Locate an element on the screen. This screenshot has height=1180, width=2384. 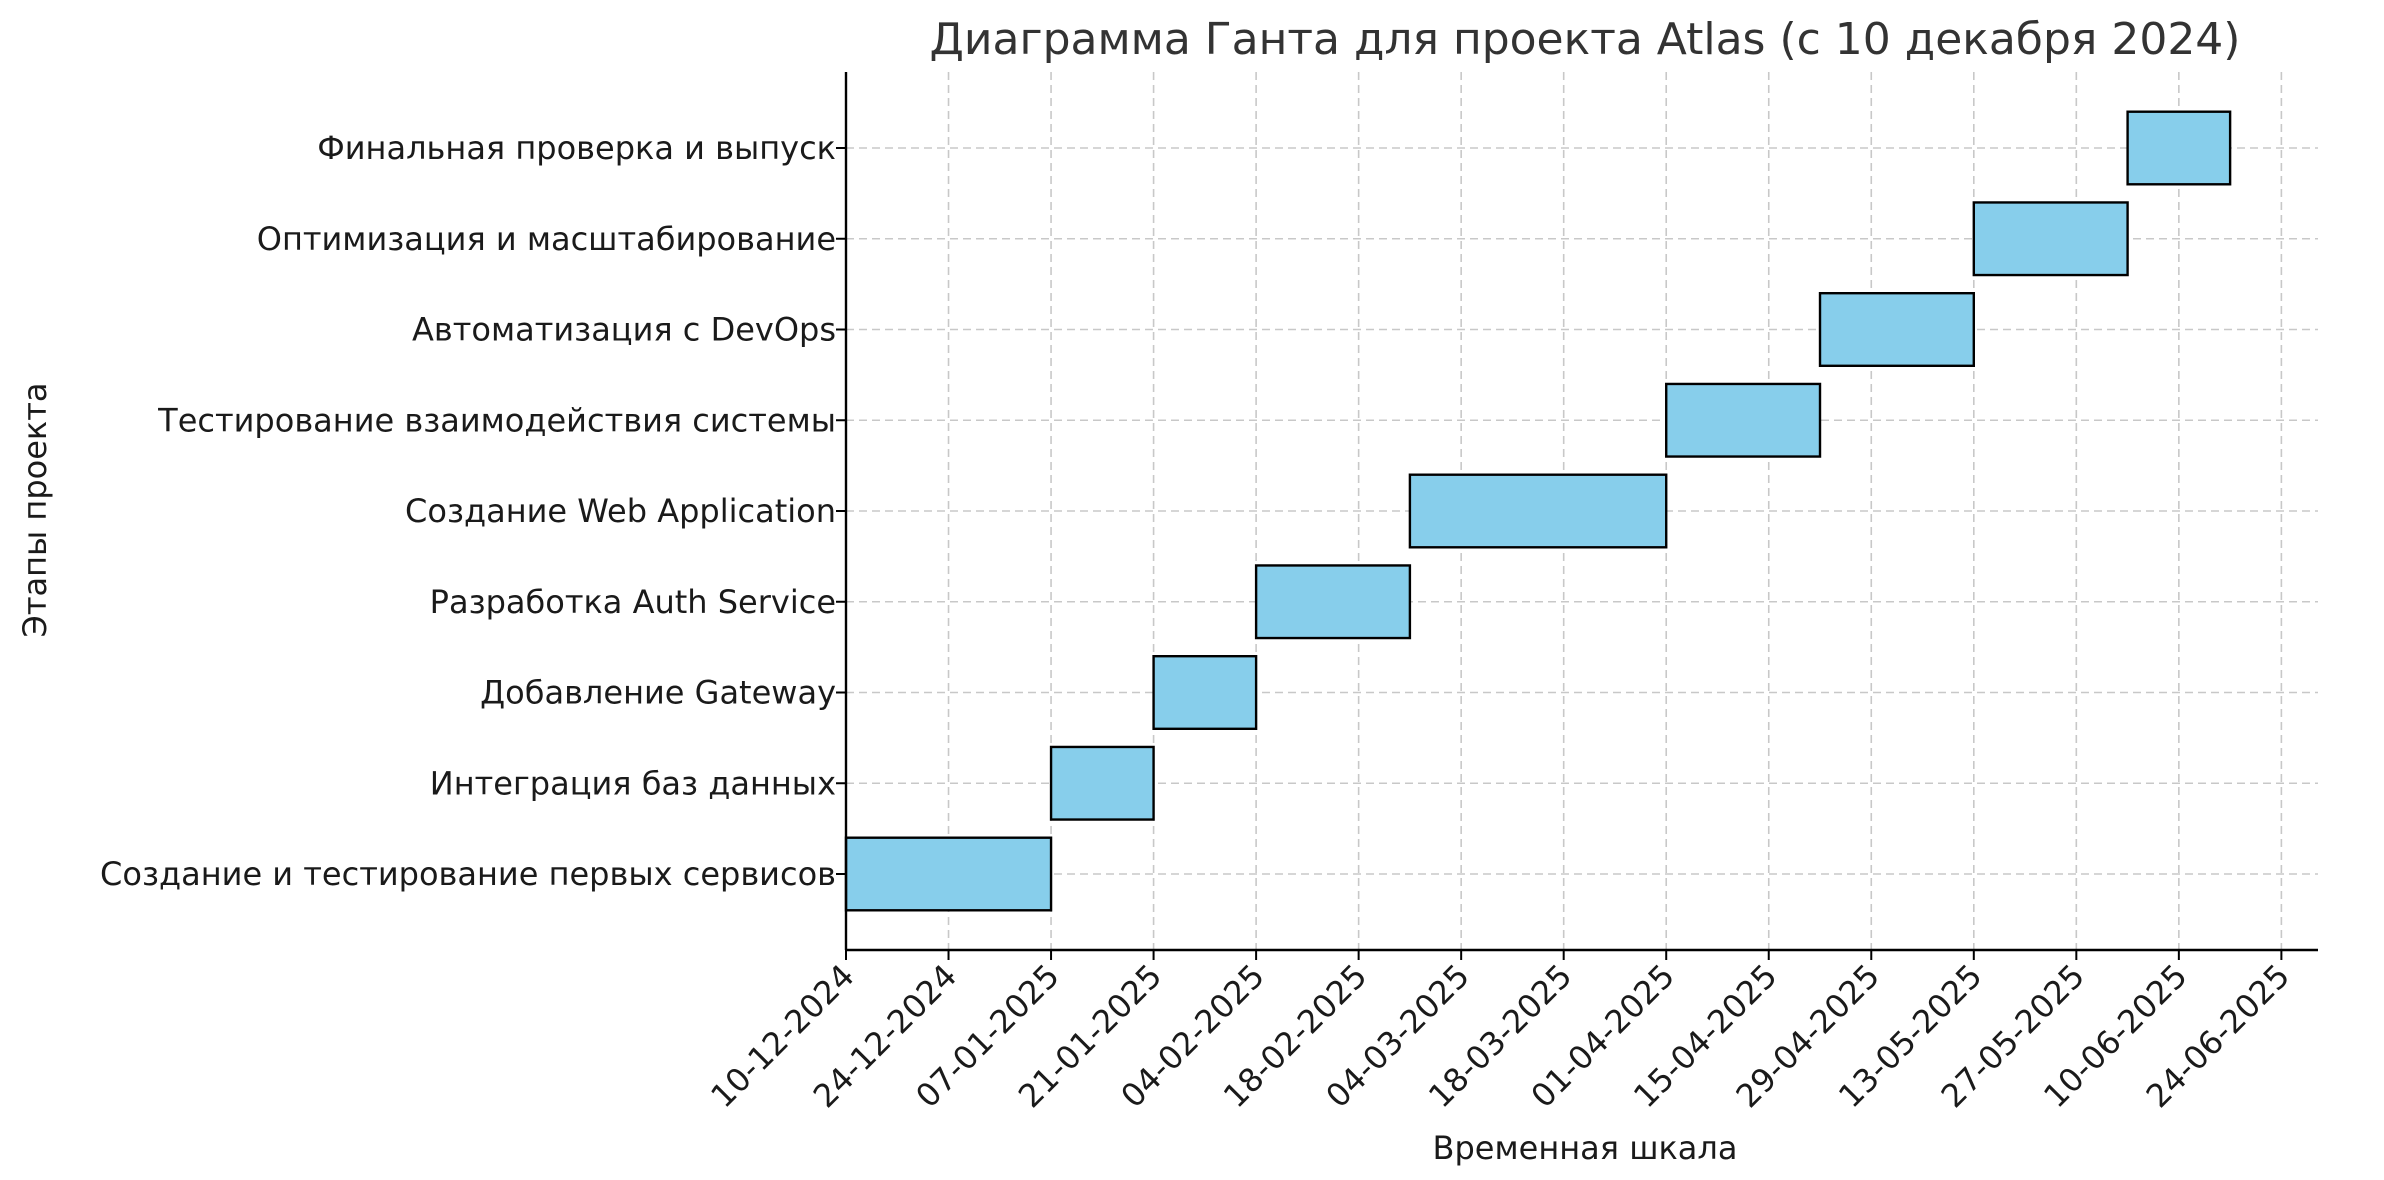
task-label: Создание и тестирование первых сервисов is located at coordinates (468, 874).